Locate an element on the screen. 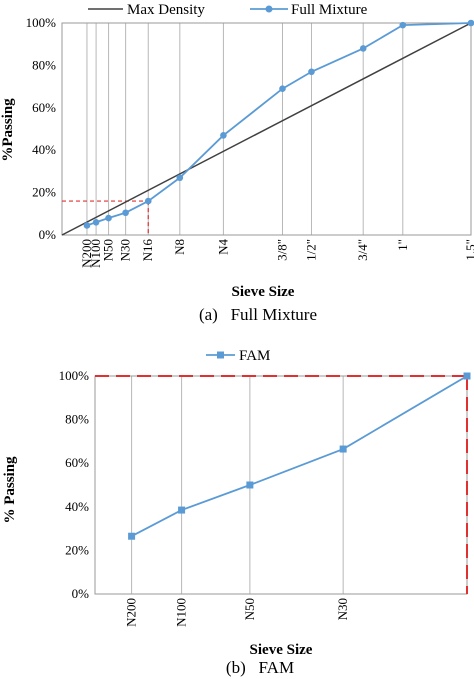  vertical-gridlines is located at coordinates (237, 485).